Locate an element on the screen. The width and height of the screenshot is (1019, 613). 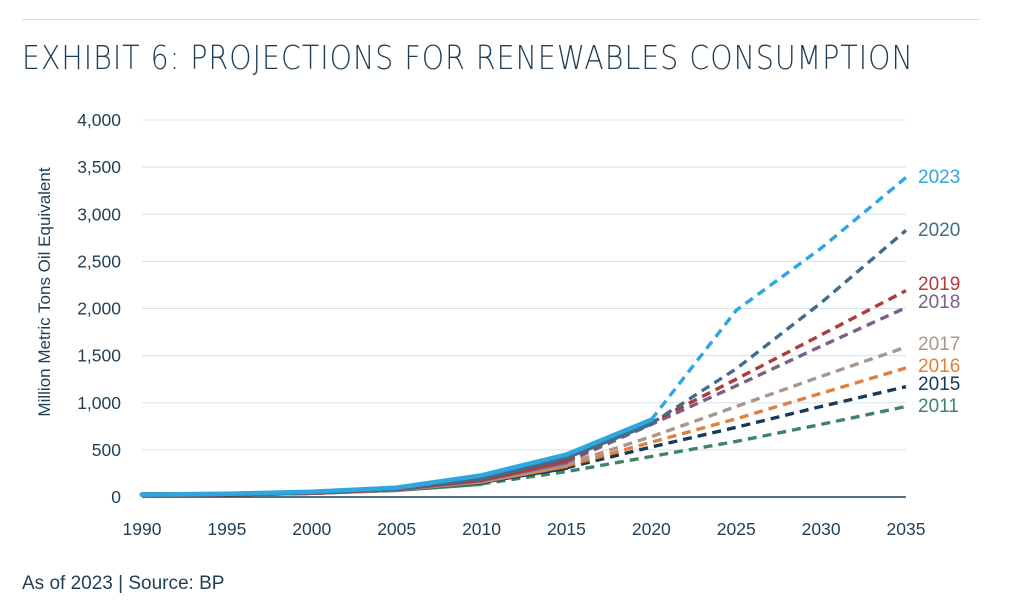
source-note: As of 2023 | Source: BP is located at coordinates (123, 583).